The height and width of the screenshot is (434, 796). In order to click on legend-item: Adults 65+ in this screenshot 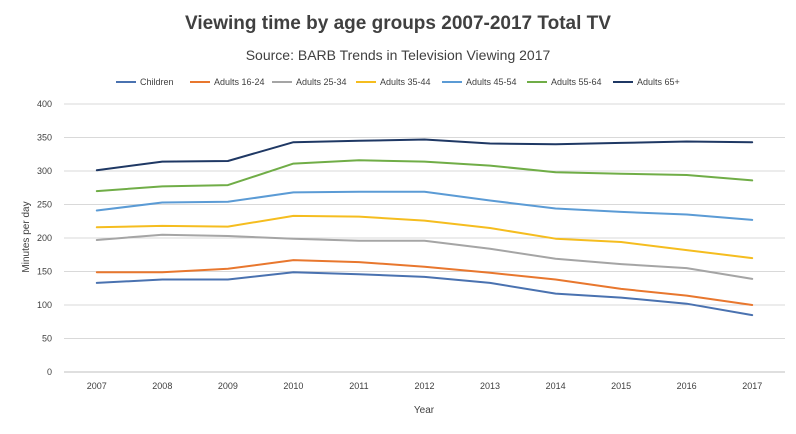, I will do `click(646, 82)`.